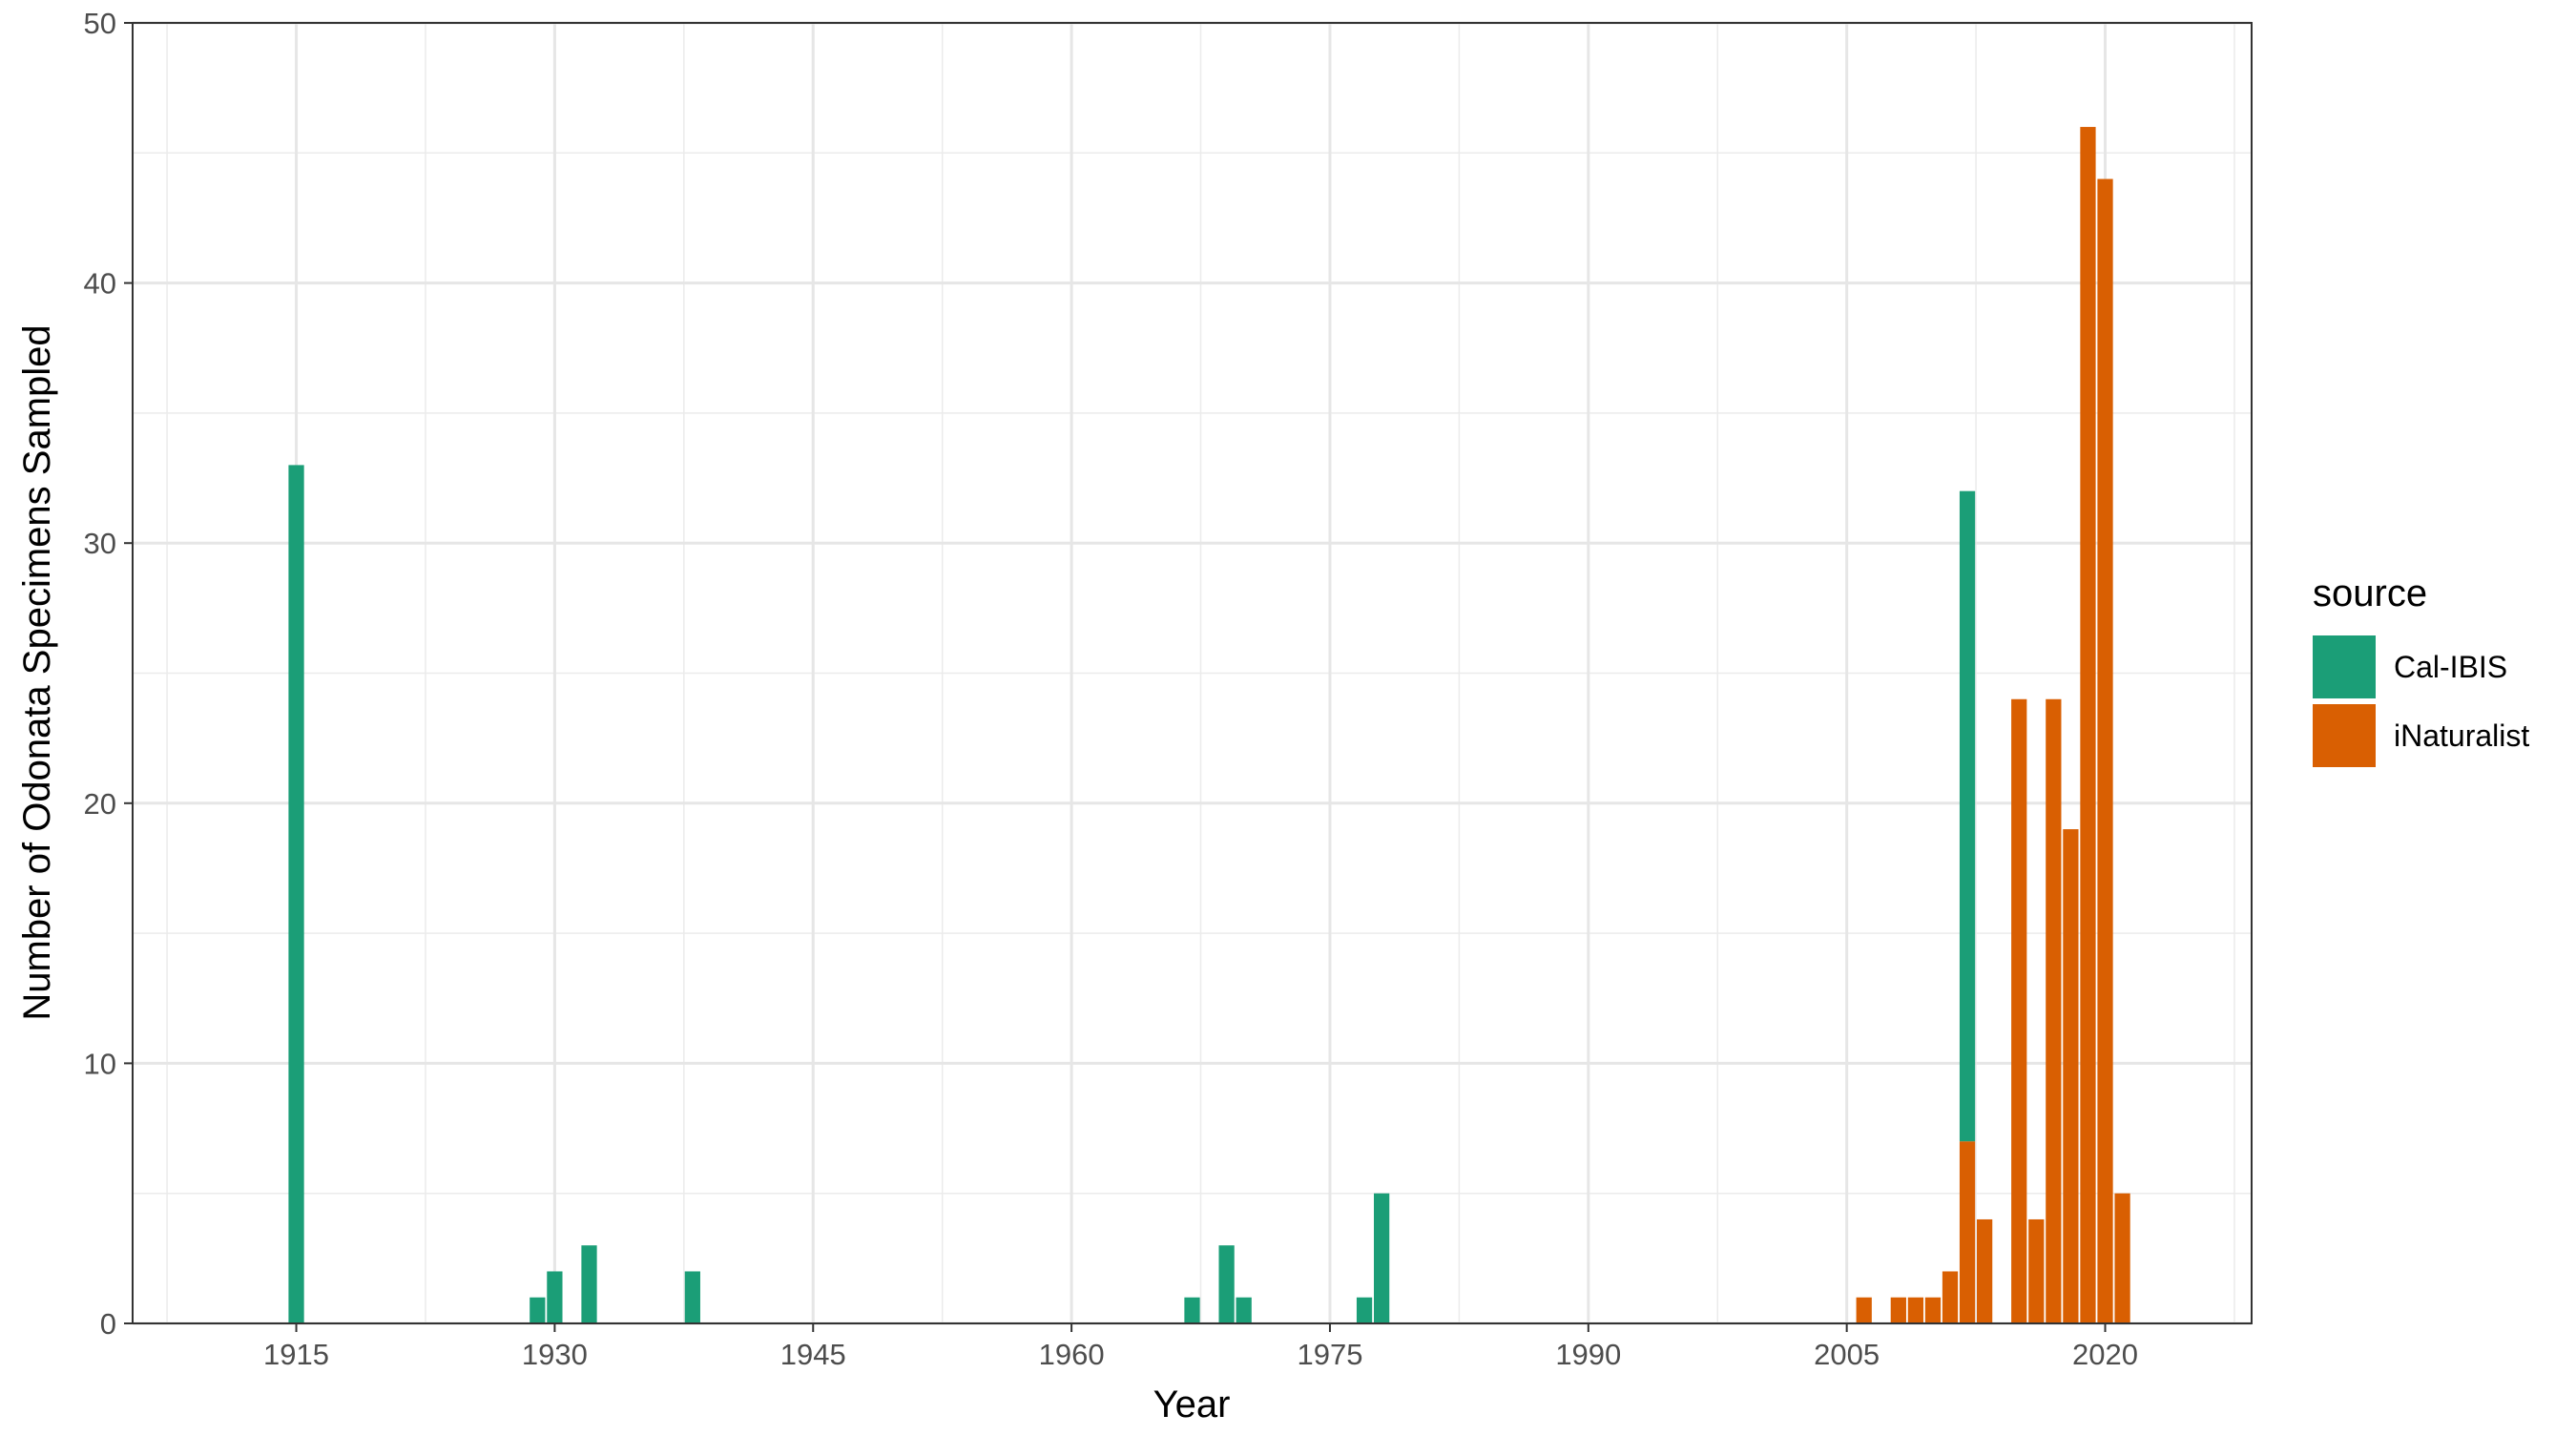  What do you see at coordinates (2344, 666) in the screenshot?
I see `legend-key-cal-ibis` at bounding box center [2344, 666].